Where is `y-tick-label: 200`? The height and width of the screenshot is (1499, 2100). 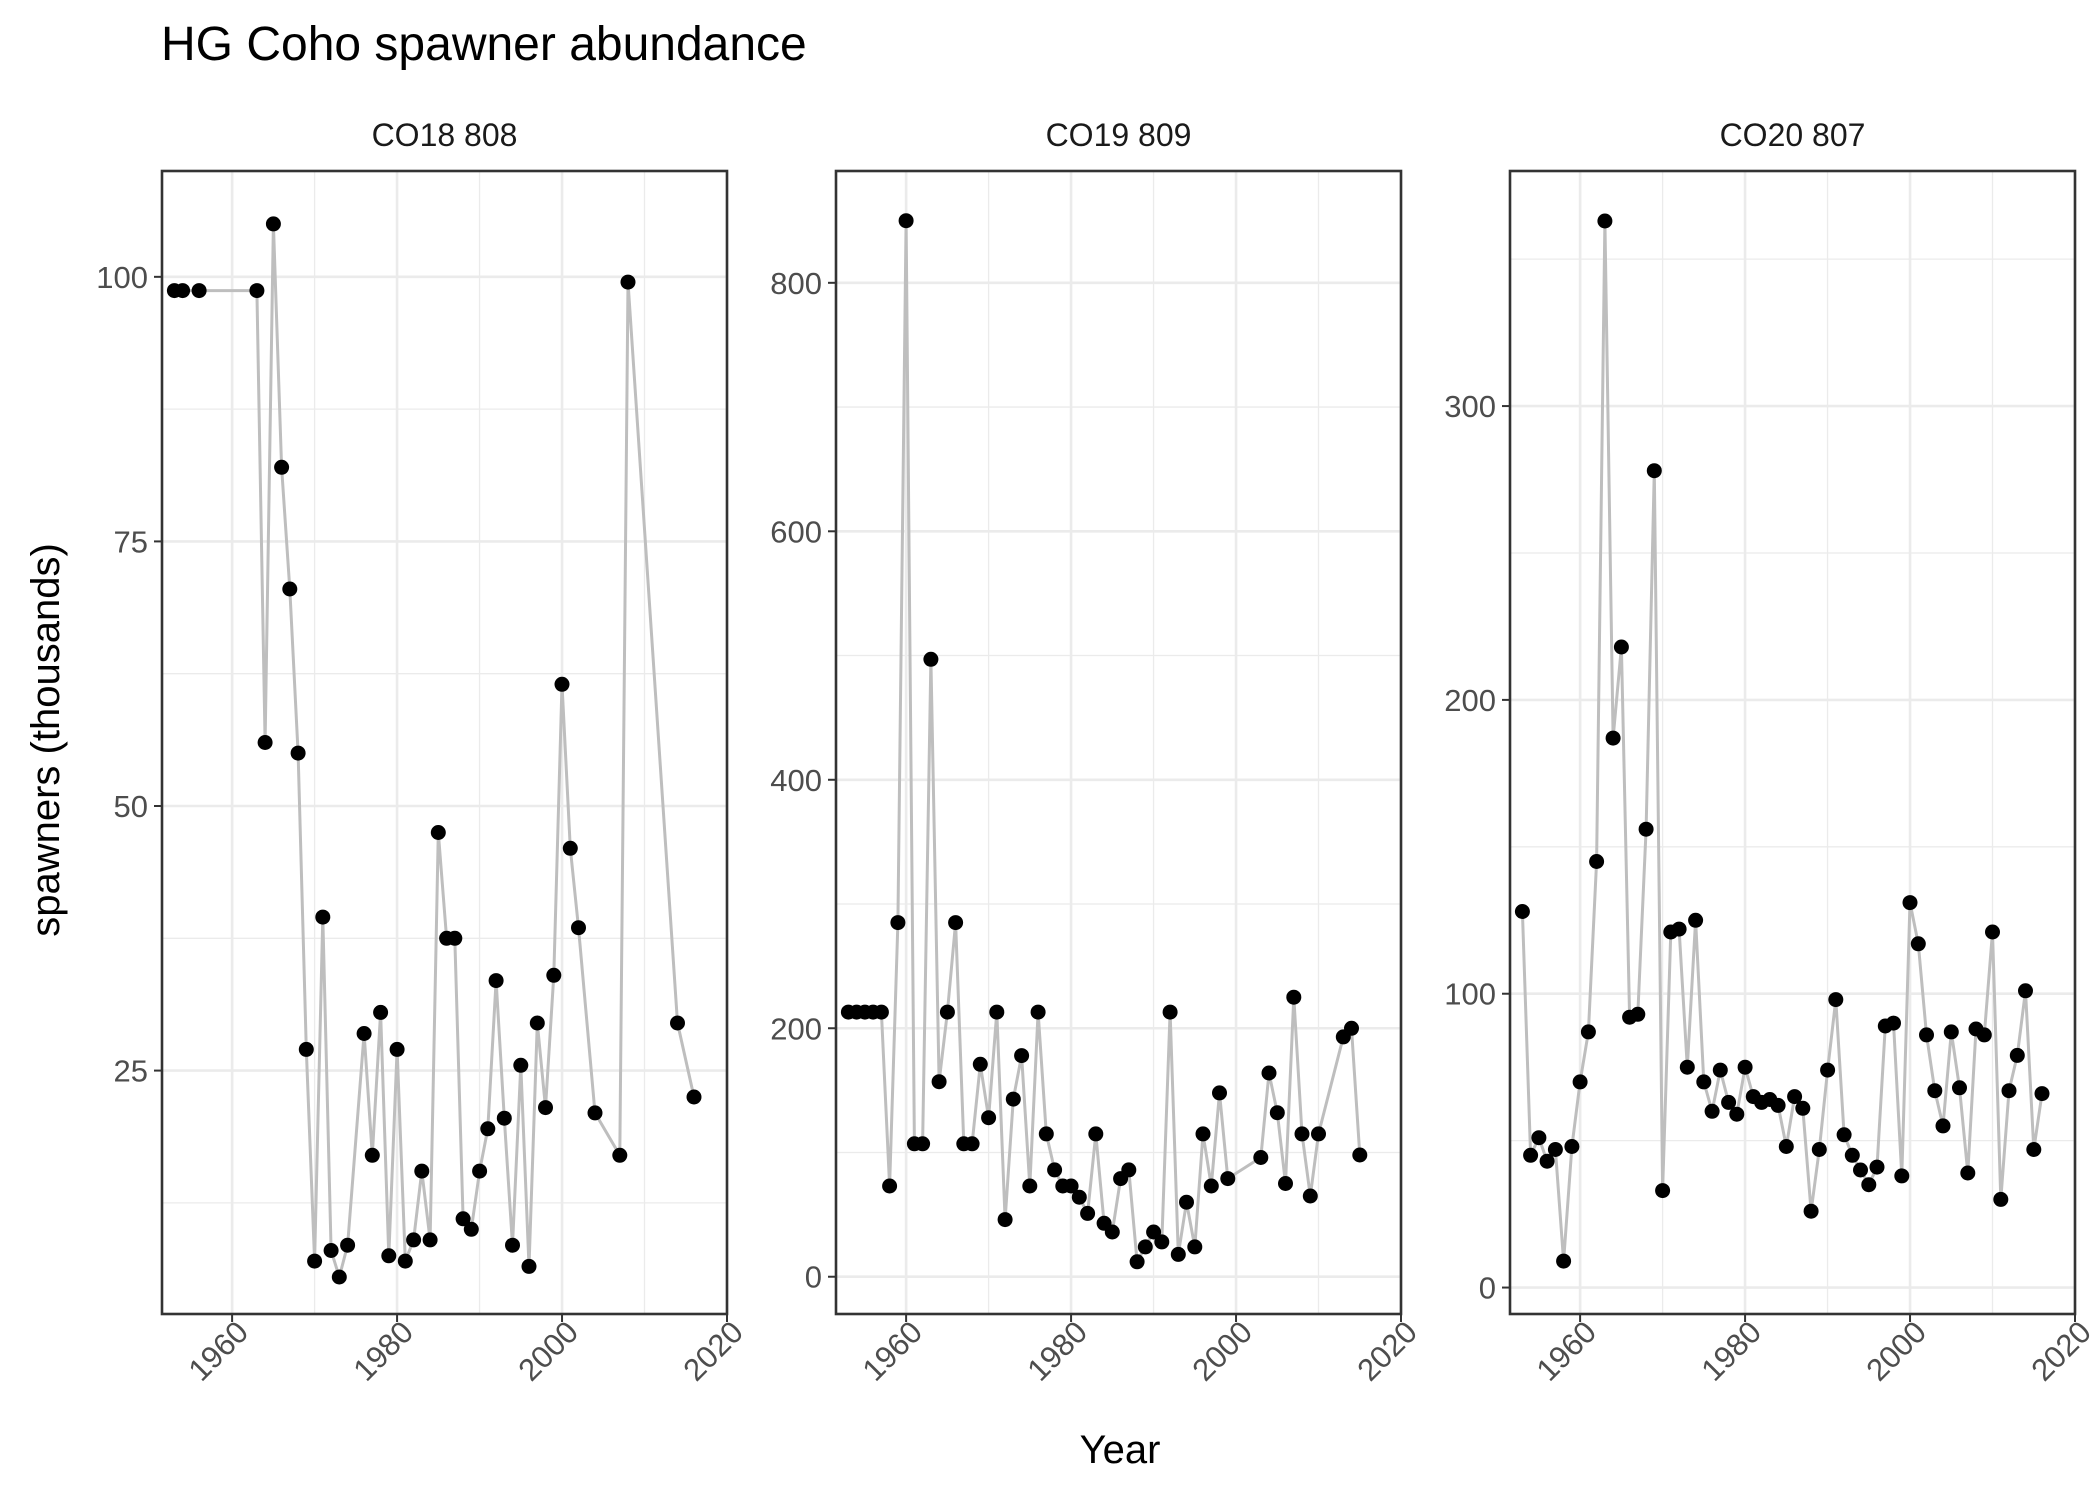 y-tick-label: 200 is located at coordinates (796, 1028).